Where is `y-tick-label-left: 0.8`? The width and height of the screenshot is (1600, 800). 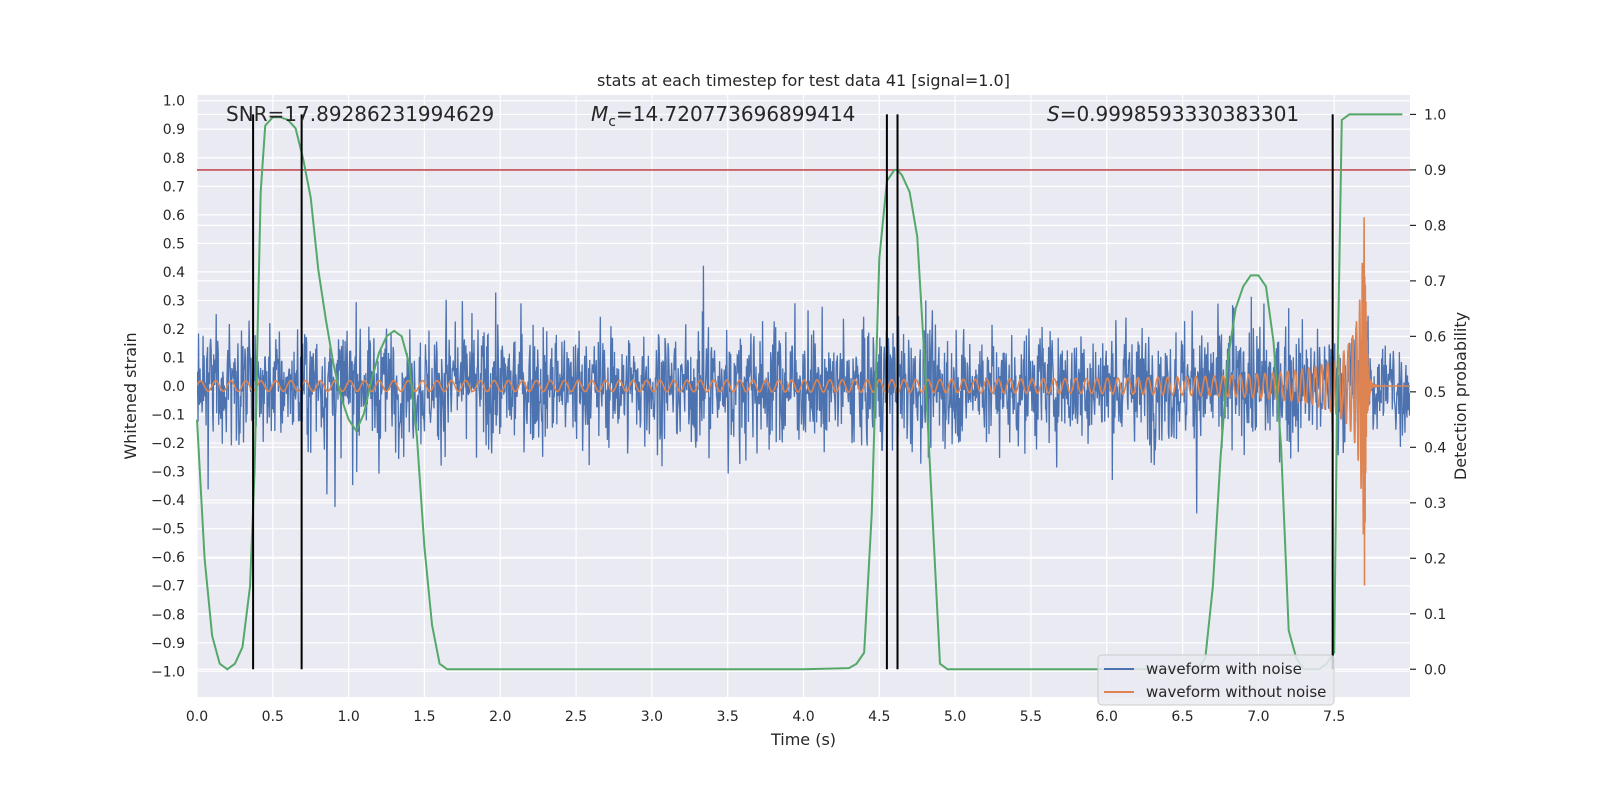
y-tick-label-left: 0.8 is located at coordinates (174, 159).